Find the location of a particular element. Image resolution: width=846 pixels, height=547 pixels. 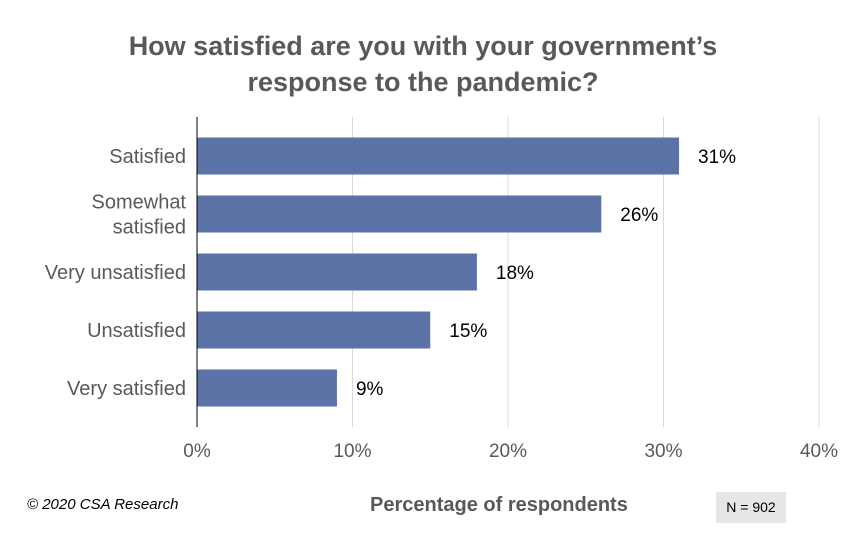

x-tick-label: 20% is located at coordinates (508, 451).